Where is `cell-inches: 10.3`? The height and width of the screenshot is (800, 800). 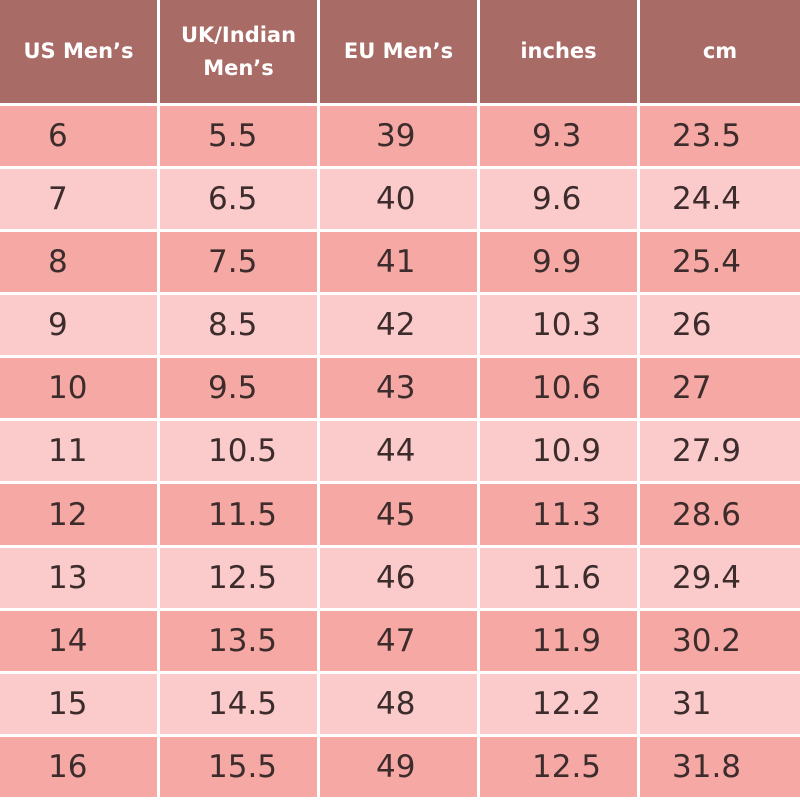
cell-inches: 10.3 is located at coordinates (560, 327).